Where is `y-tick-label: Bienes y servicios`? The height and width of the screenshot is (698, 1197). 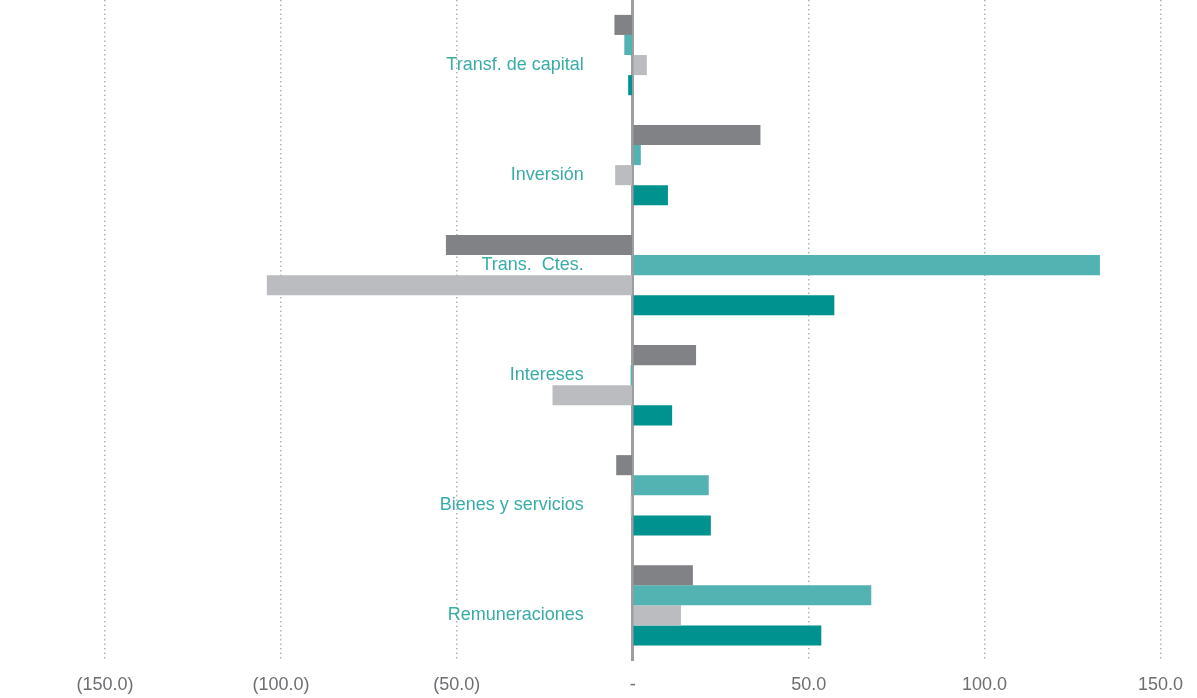
y-tick-label: Bienes y servicios is located at coordinates (511, 504).